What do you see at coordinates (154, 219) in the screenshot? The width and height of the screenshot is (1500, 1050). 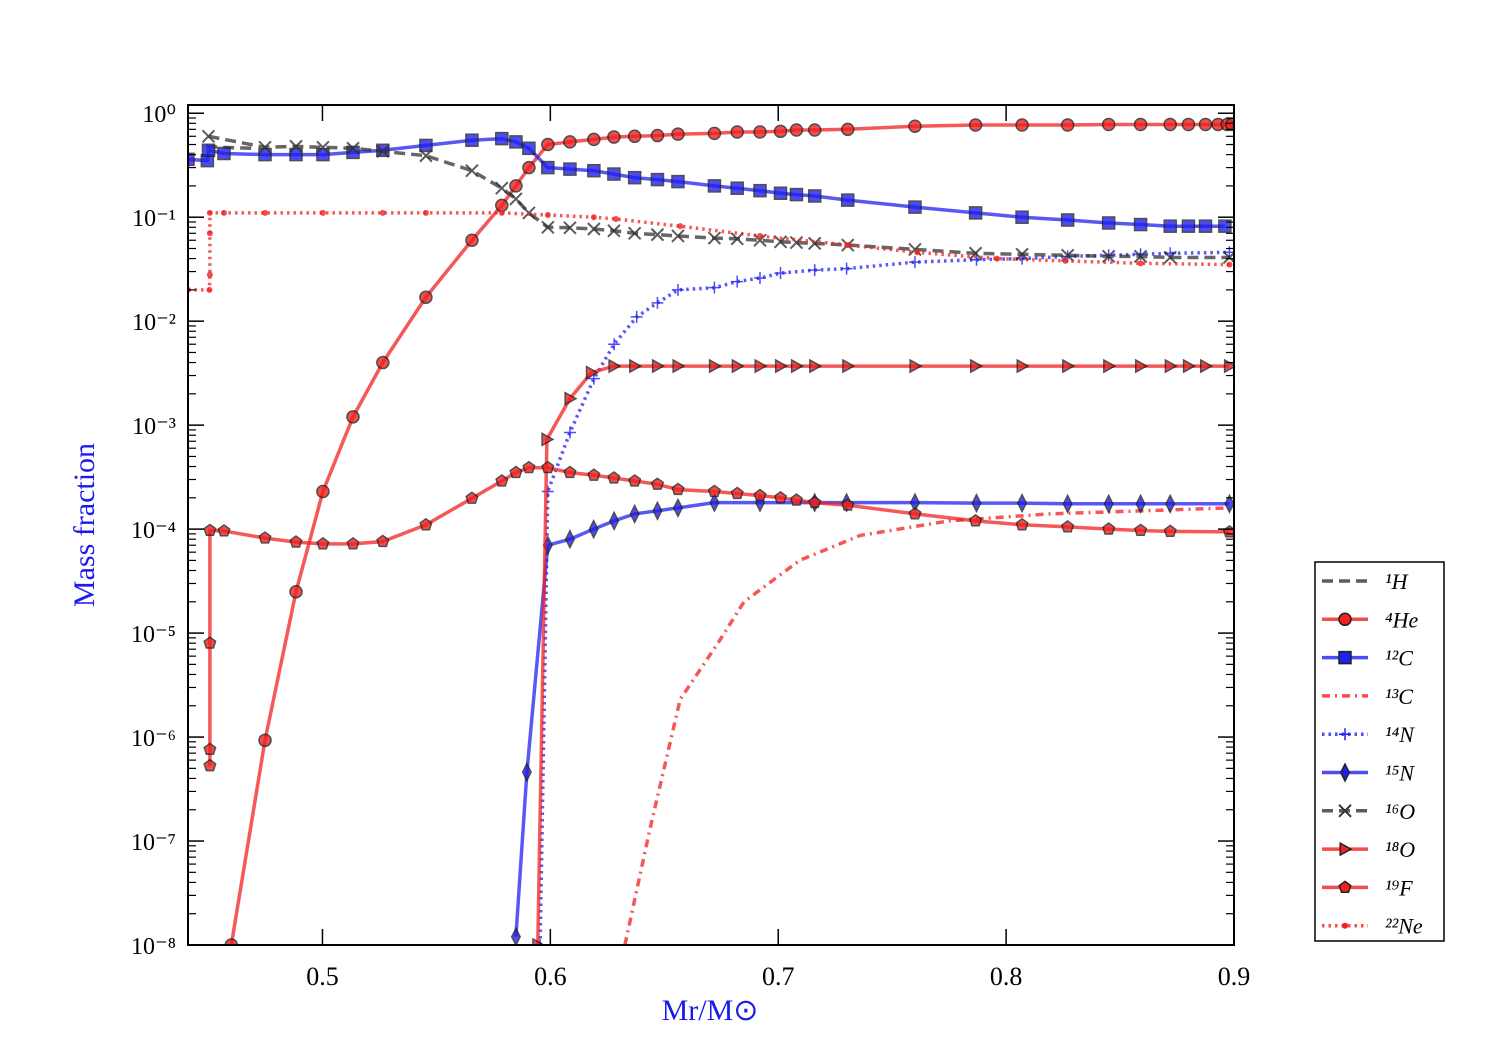 I see `y-tick-label: 10⁻¹` at bounding box center [154, 219].